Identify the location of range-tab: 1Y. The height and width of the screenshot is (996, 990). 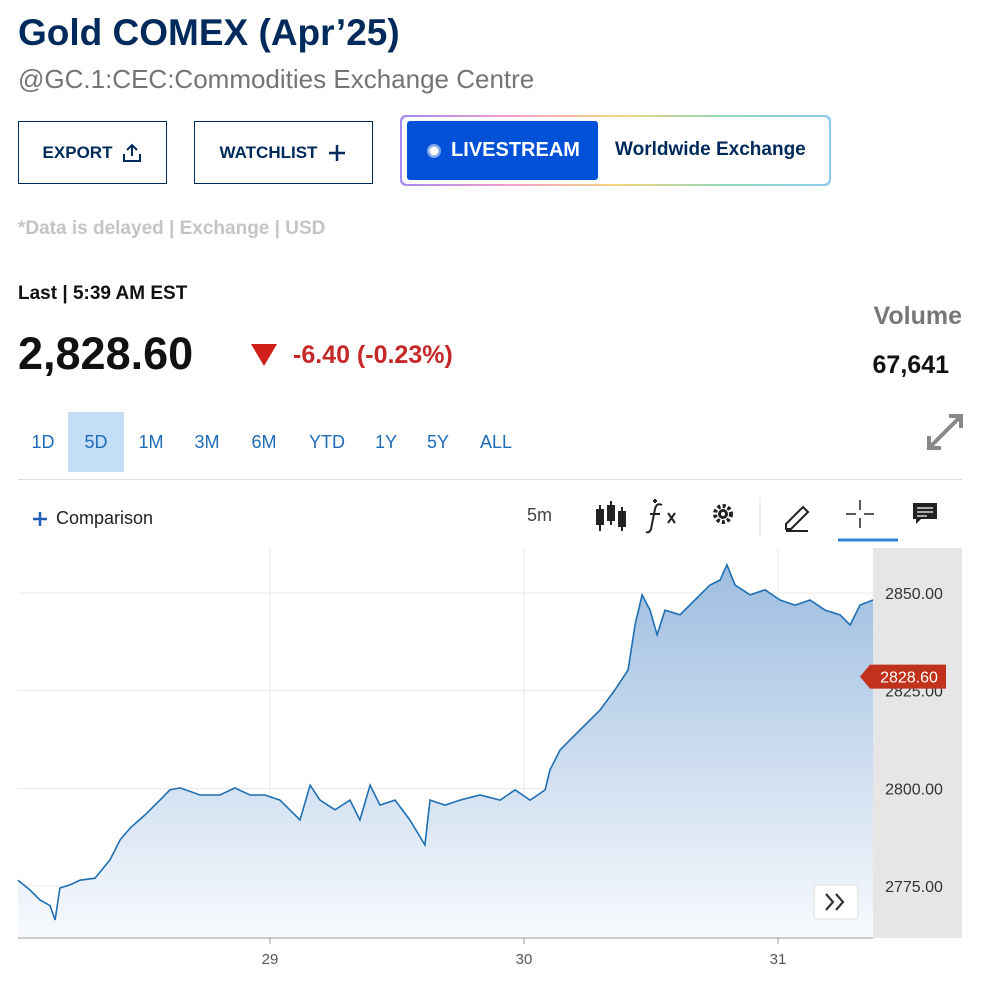
(386, 442).